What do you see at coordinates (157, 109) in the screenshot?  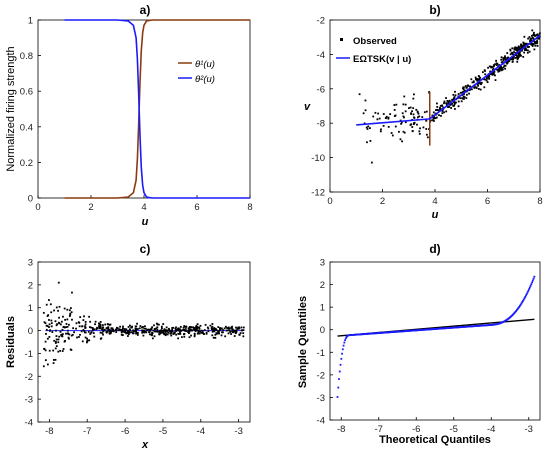 I see `panel-a-lines` at bounding box center [157, 109].